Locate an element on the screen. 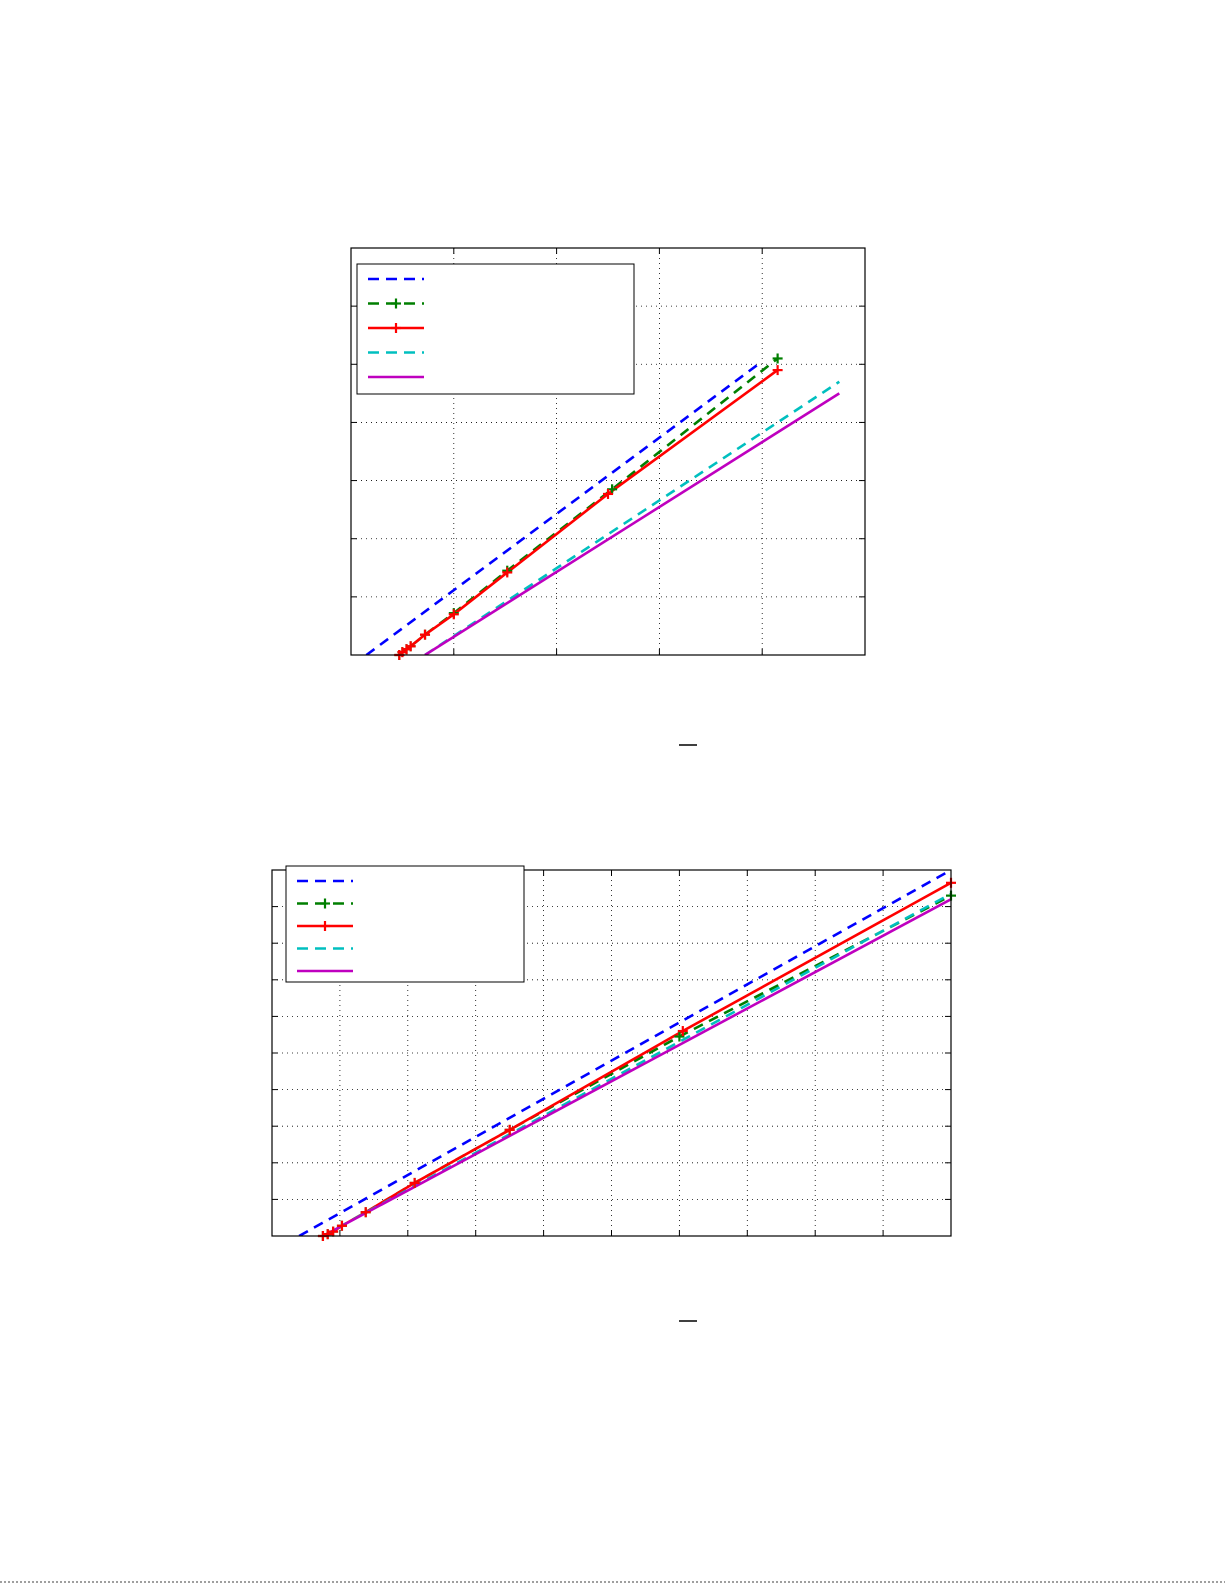 This screenshot has height=1585, width=1225. series-green-line is located at coordinates (588, 506).